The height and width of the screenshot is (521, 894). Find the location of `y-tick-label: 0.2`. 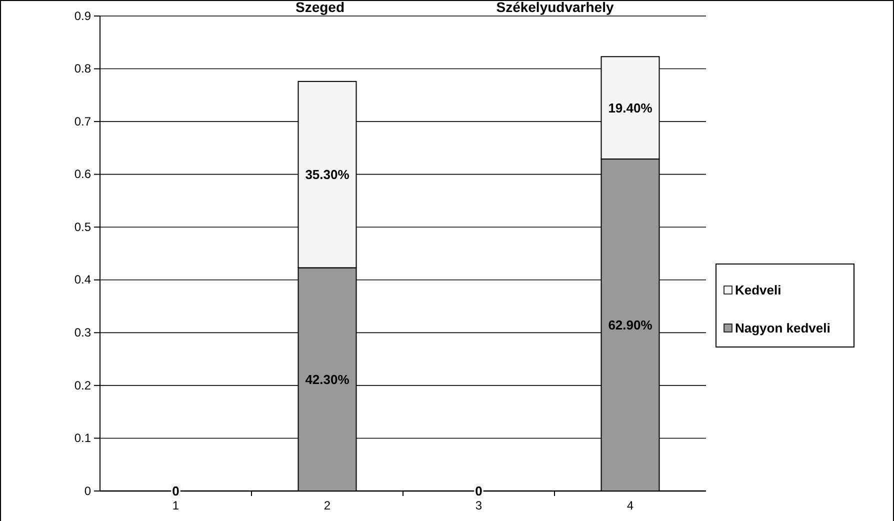

y-tick-label: 0.2 is located at coordinates (83, 385).